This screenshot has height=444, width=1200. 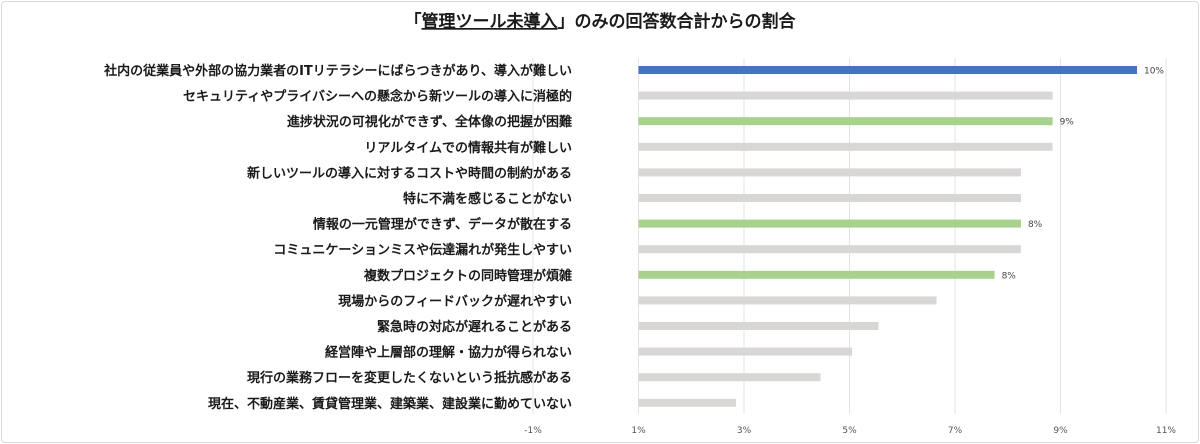 What do you see at coordinates (1067, 123) in the screenshot?
I see `data-label: 9%` at bounding box center [1067, 123].